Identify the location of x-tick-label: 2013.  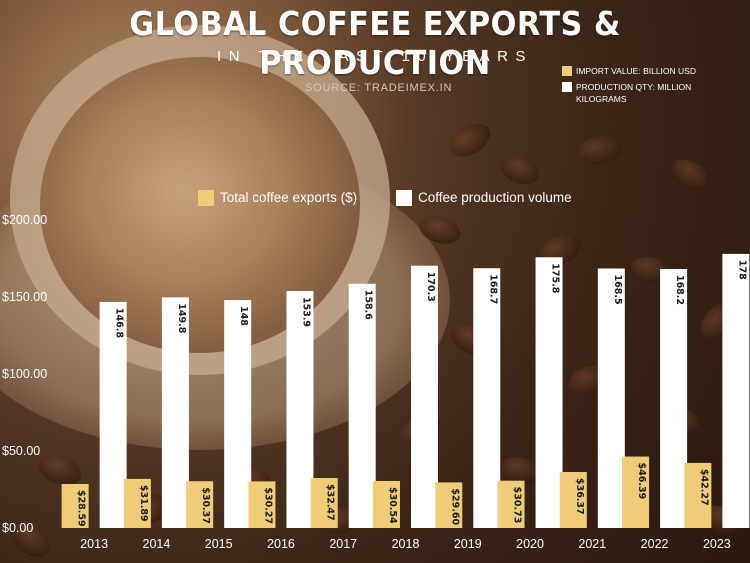
(94, 544).